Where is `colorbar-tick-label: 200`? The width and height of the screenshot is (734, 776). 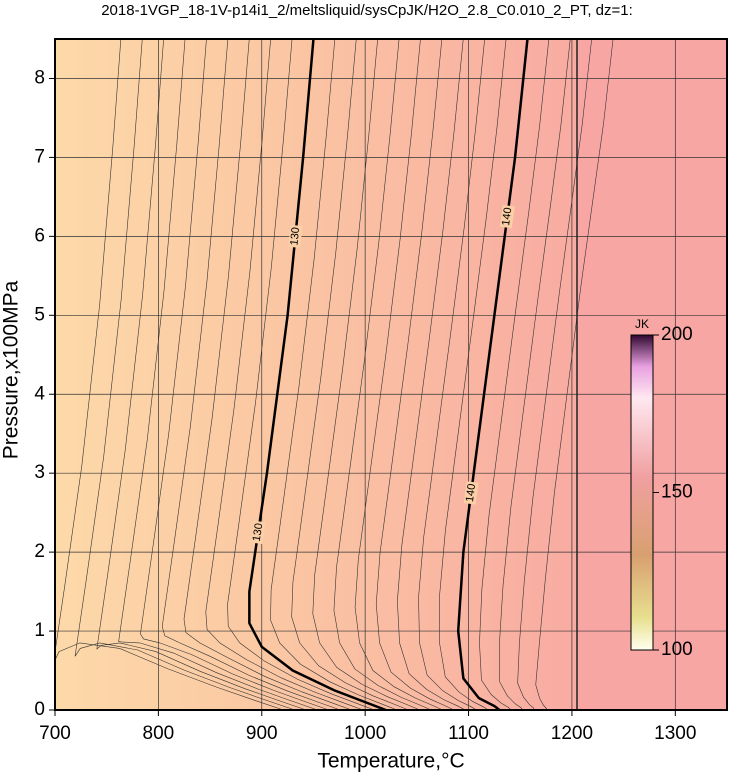
colorbar-tick-label: 200 is located at coordinates (677, 334).